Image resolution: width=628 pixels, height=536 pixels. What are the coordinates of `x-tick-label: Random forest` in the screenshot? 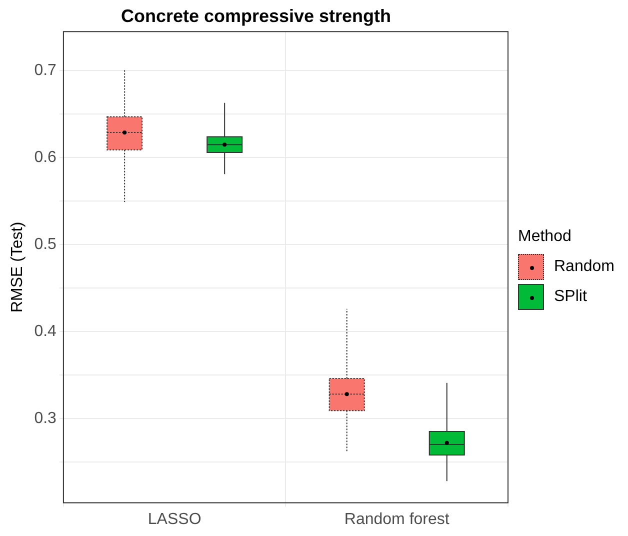 It's located at (397, 519).